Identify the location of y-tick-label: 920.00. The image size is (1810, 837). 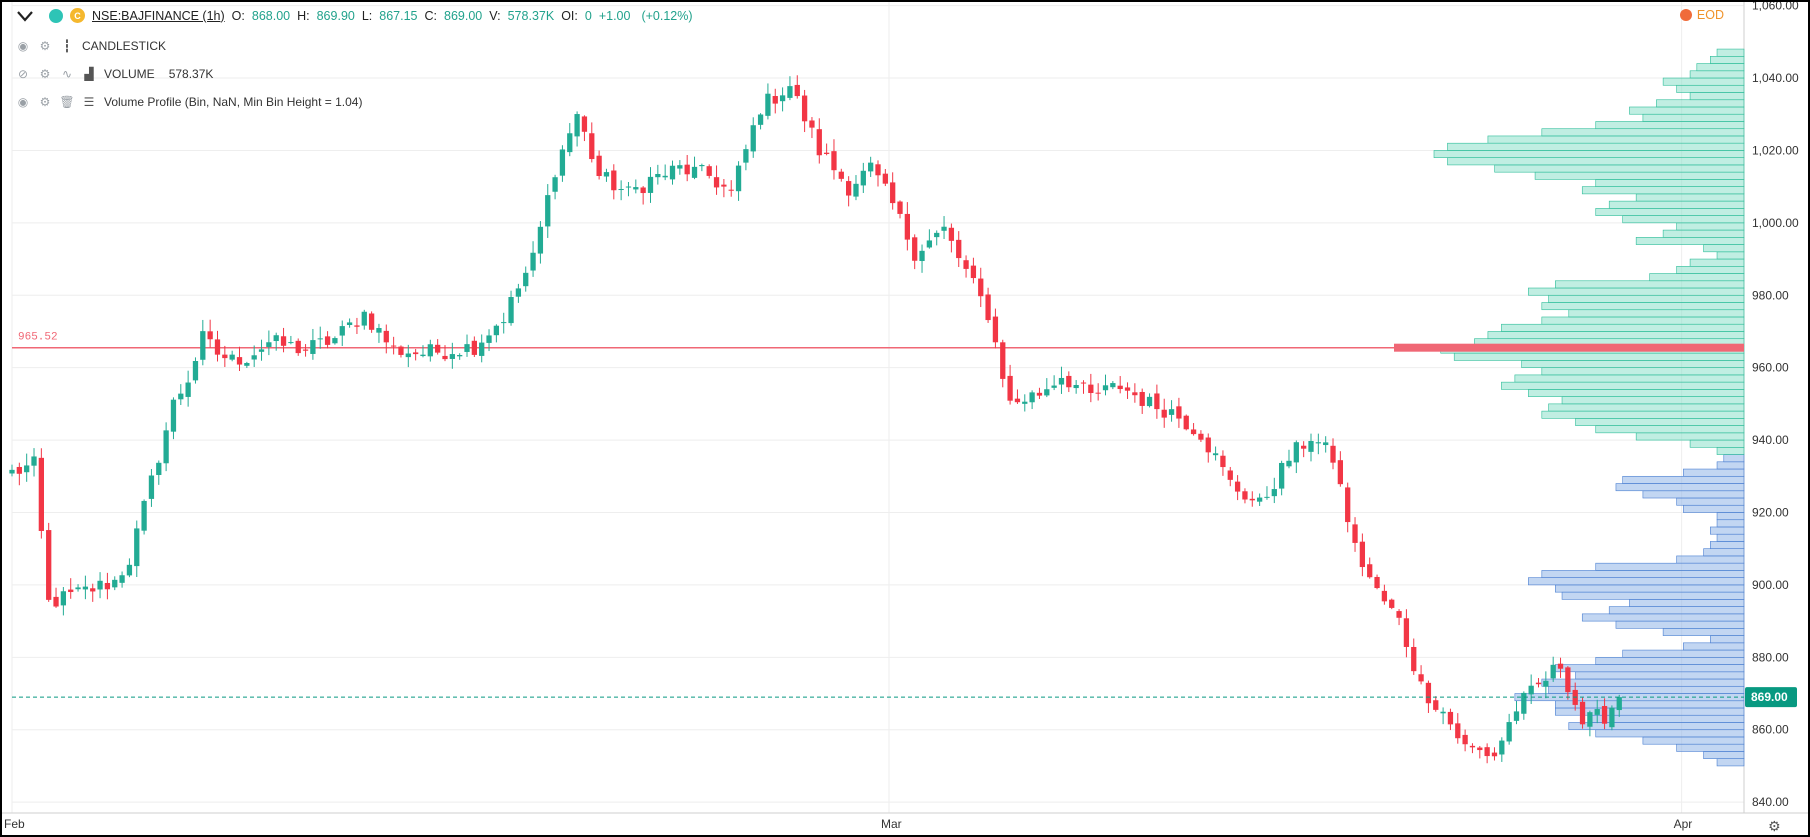
(1770, 512).